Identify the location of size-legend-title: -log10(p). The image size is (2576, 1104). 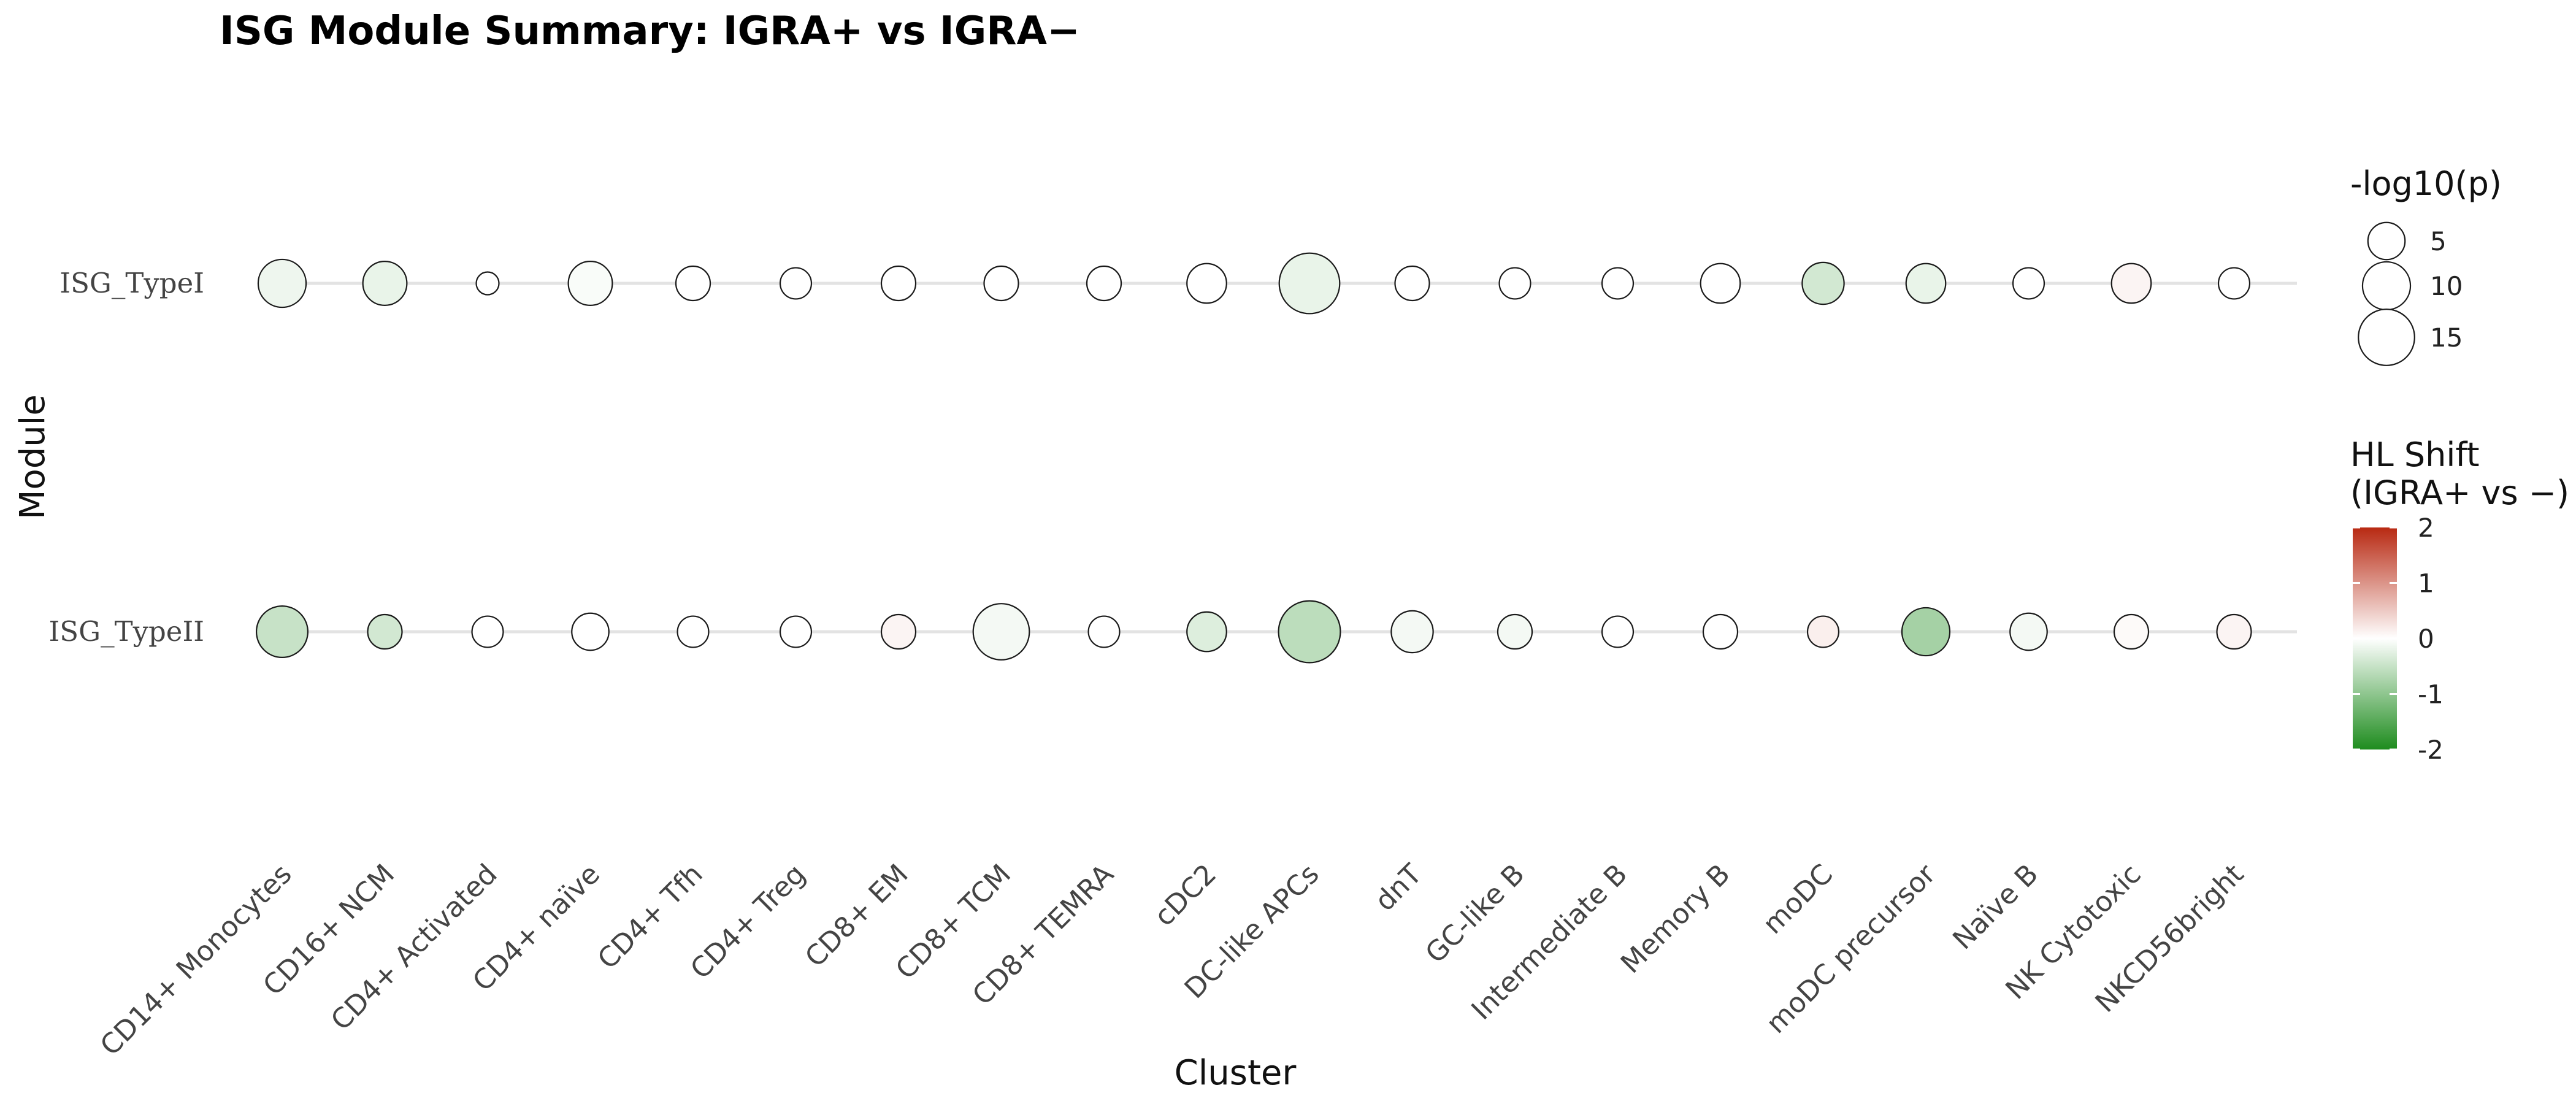
(2426, 183).